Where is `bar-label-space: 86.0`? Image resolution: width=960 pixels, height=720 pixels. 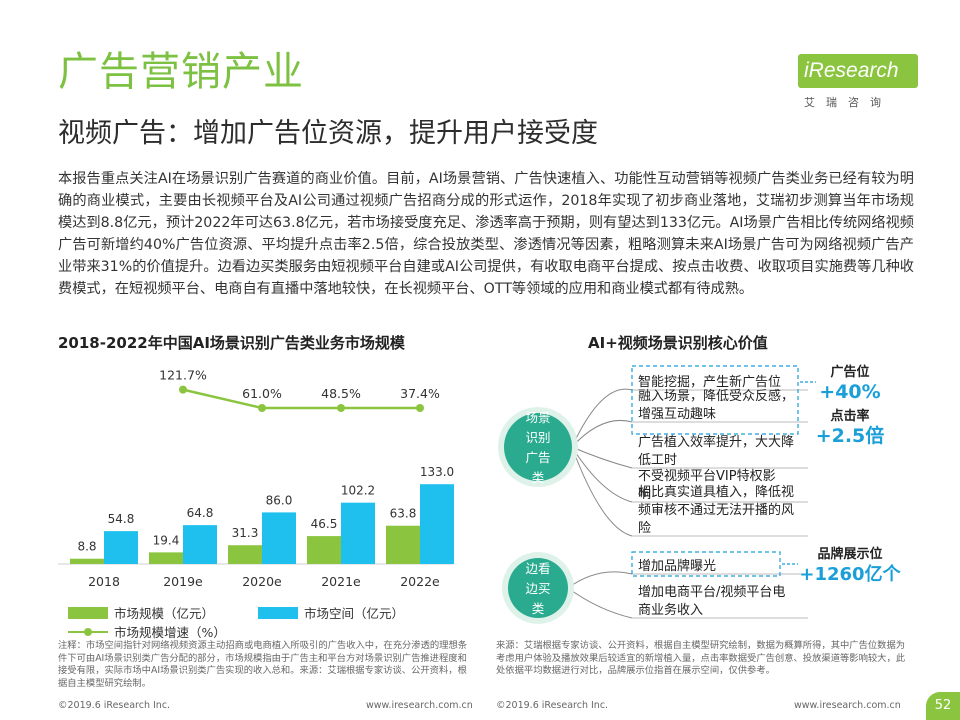 bar-label-space: 86.0 is located at coordinates (279, 500).